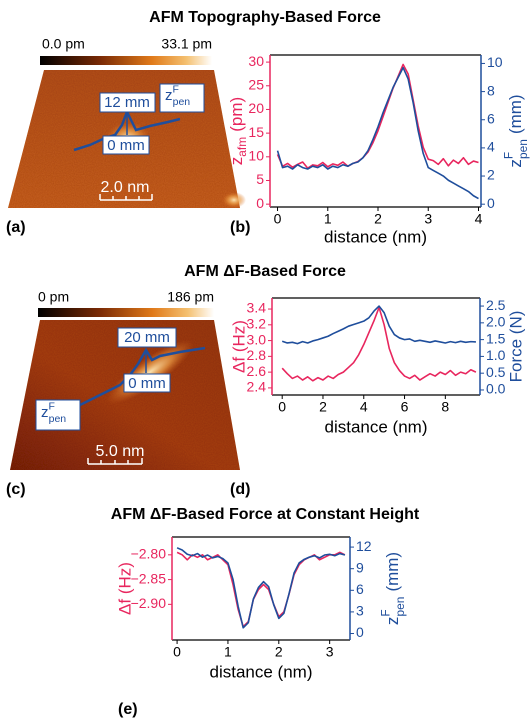 The image size is (531, 727). I want to click on annotation: 20 mm, so click(147, 337).